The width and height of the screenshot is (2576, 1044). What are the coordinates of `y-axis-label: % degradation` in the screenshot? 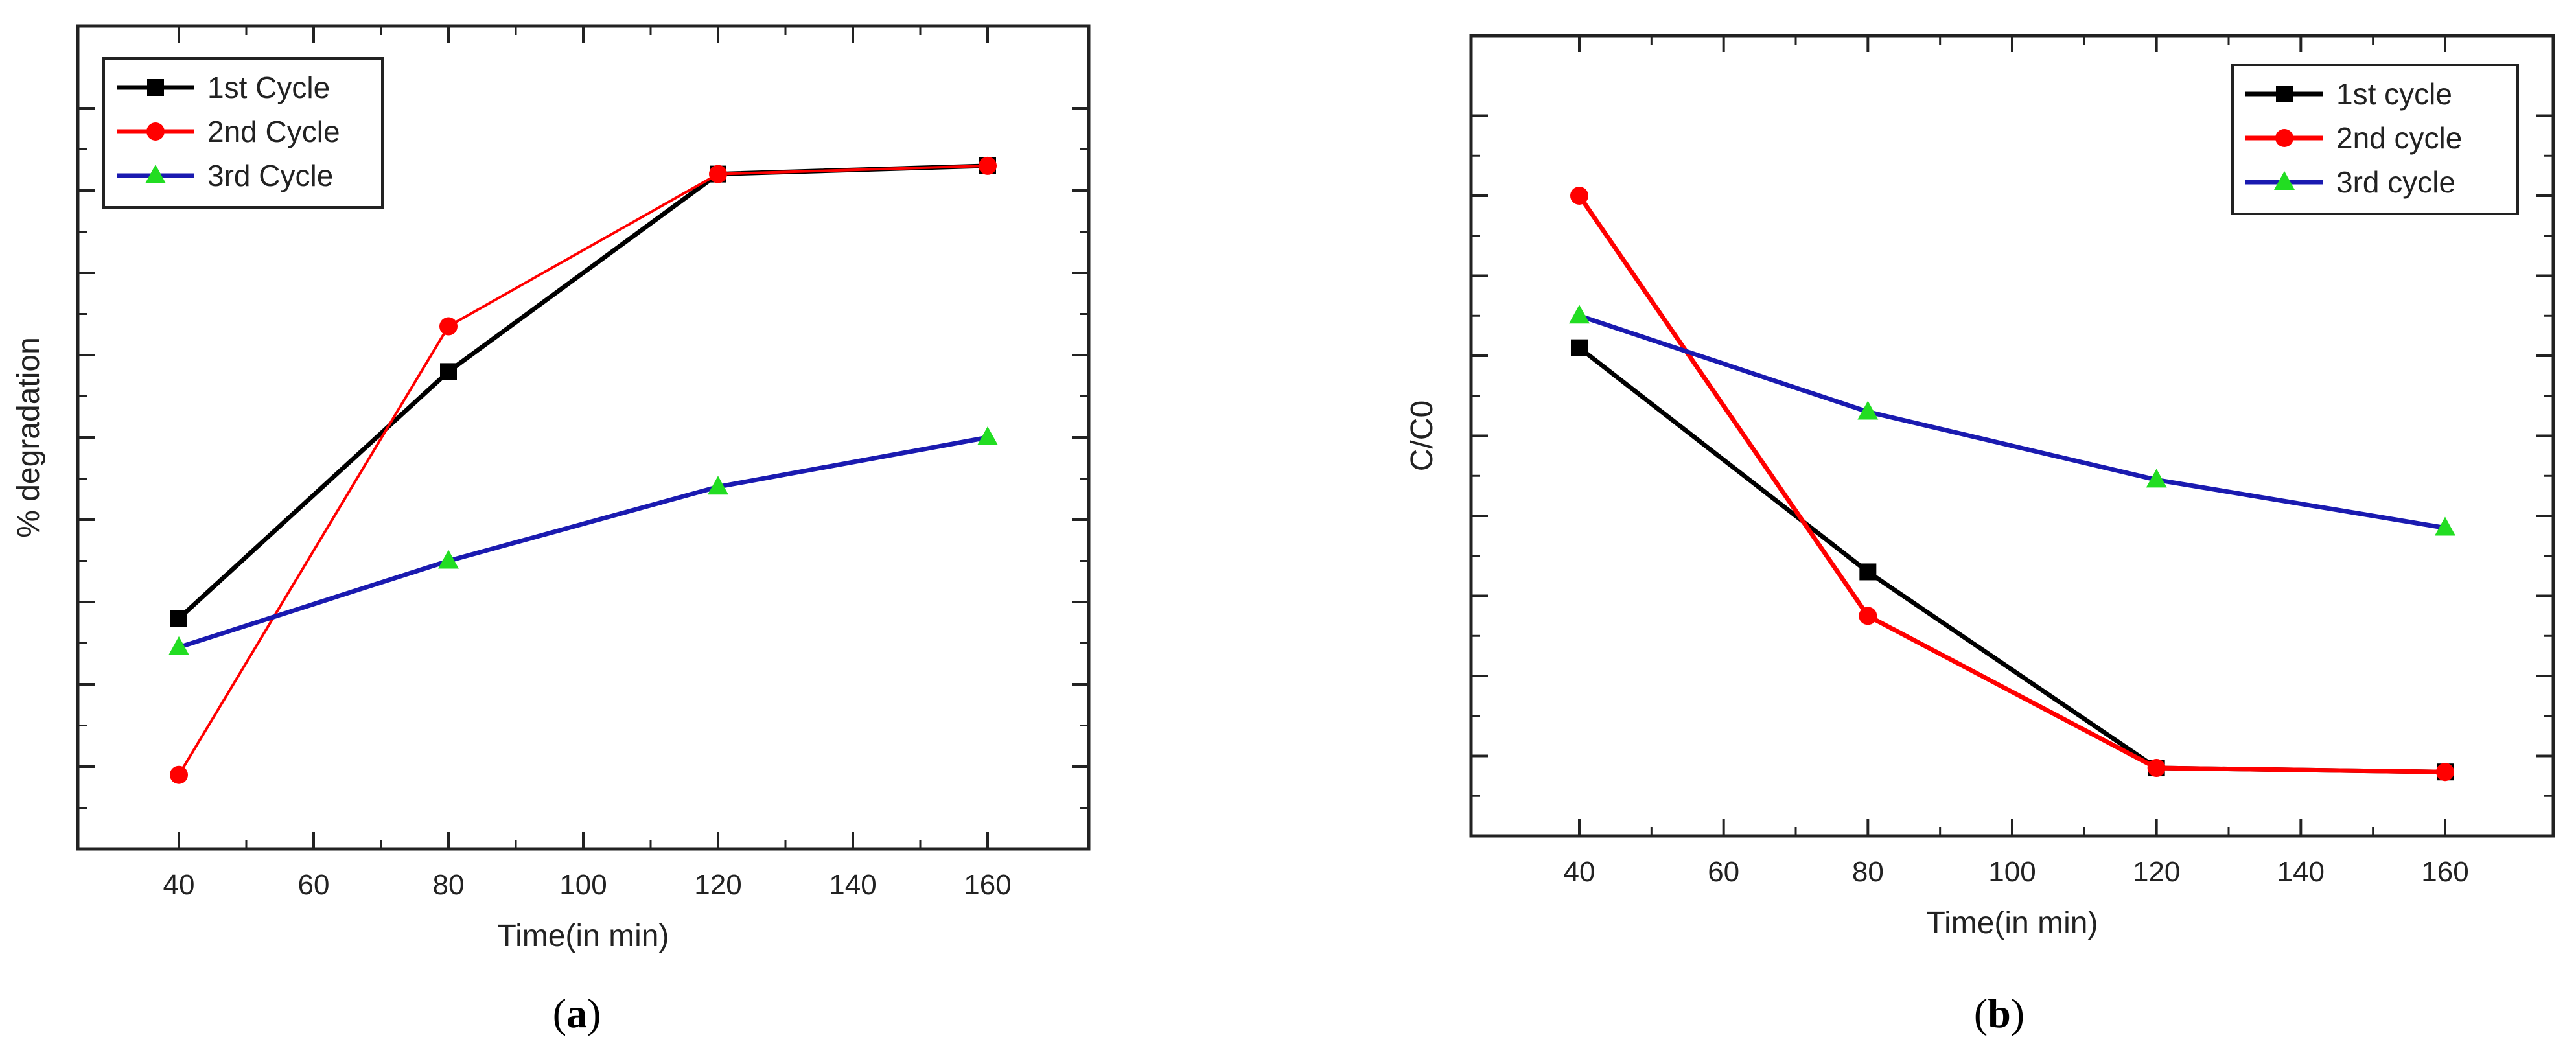 It's located at (29, 437).